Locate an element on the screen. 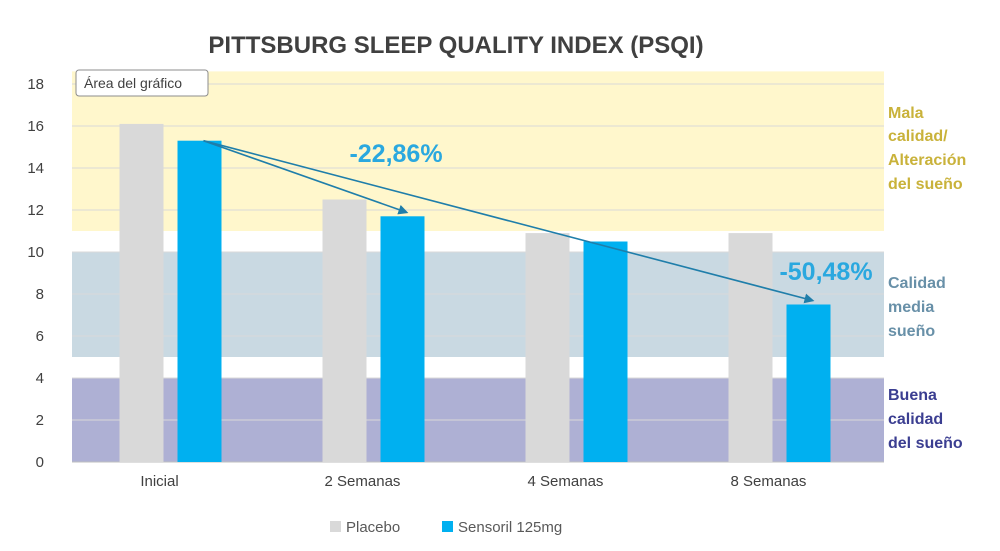 The height and width of the screenshot is (551, 1000). y-tick-8: 8 is located at coordinates (40, 294).